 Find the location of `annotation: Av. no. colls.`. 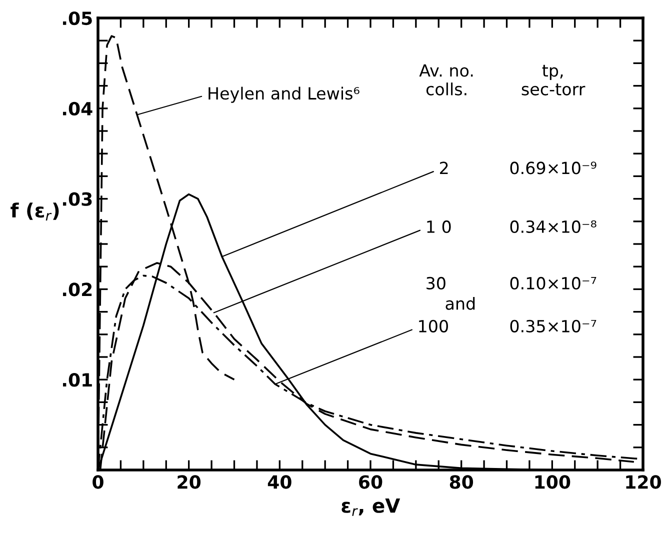

annotation: Av. no. colls. is located at coordinates (446, 80).